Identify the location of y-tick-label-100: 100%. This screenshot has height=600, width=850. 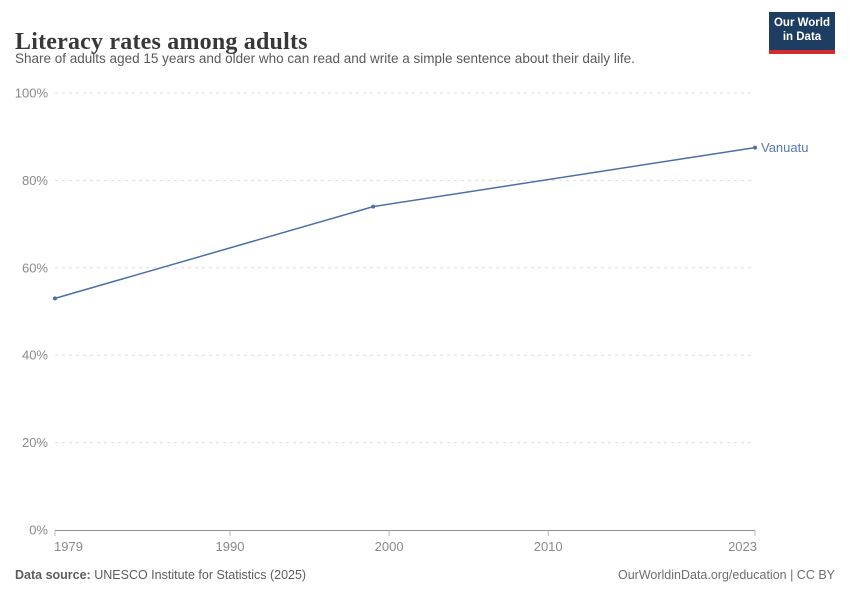
(32, 93).